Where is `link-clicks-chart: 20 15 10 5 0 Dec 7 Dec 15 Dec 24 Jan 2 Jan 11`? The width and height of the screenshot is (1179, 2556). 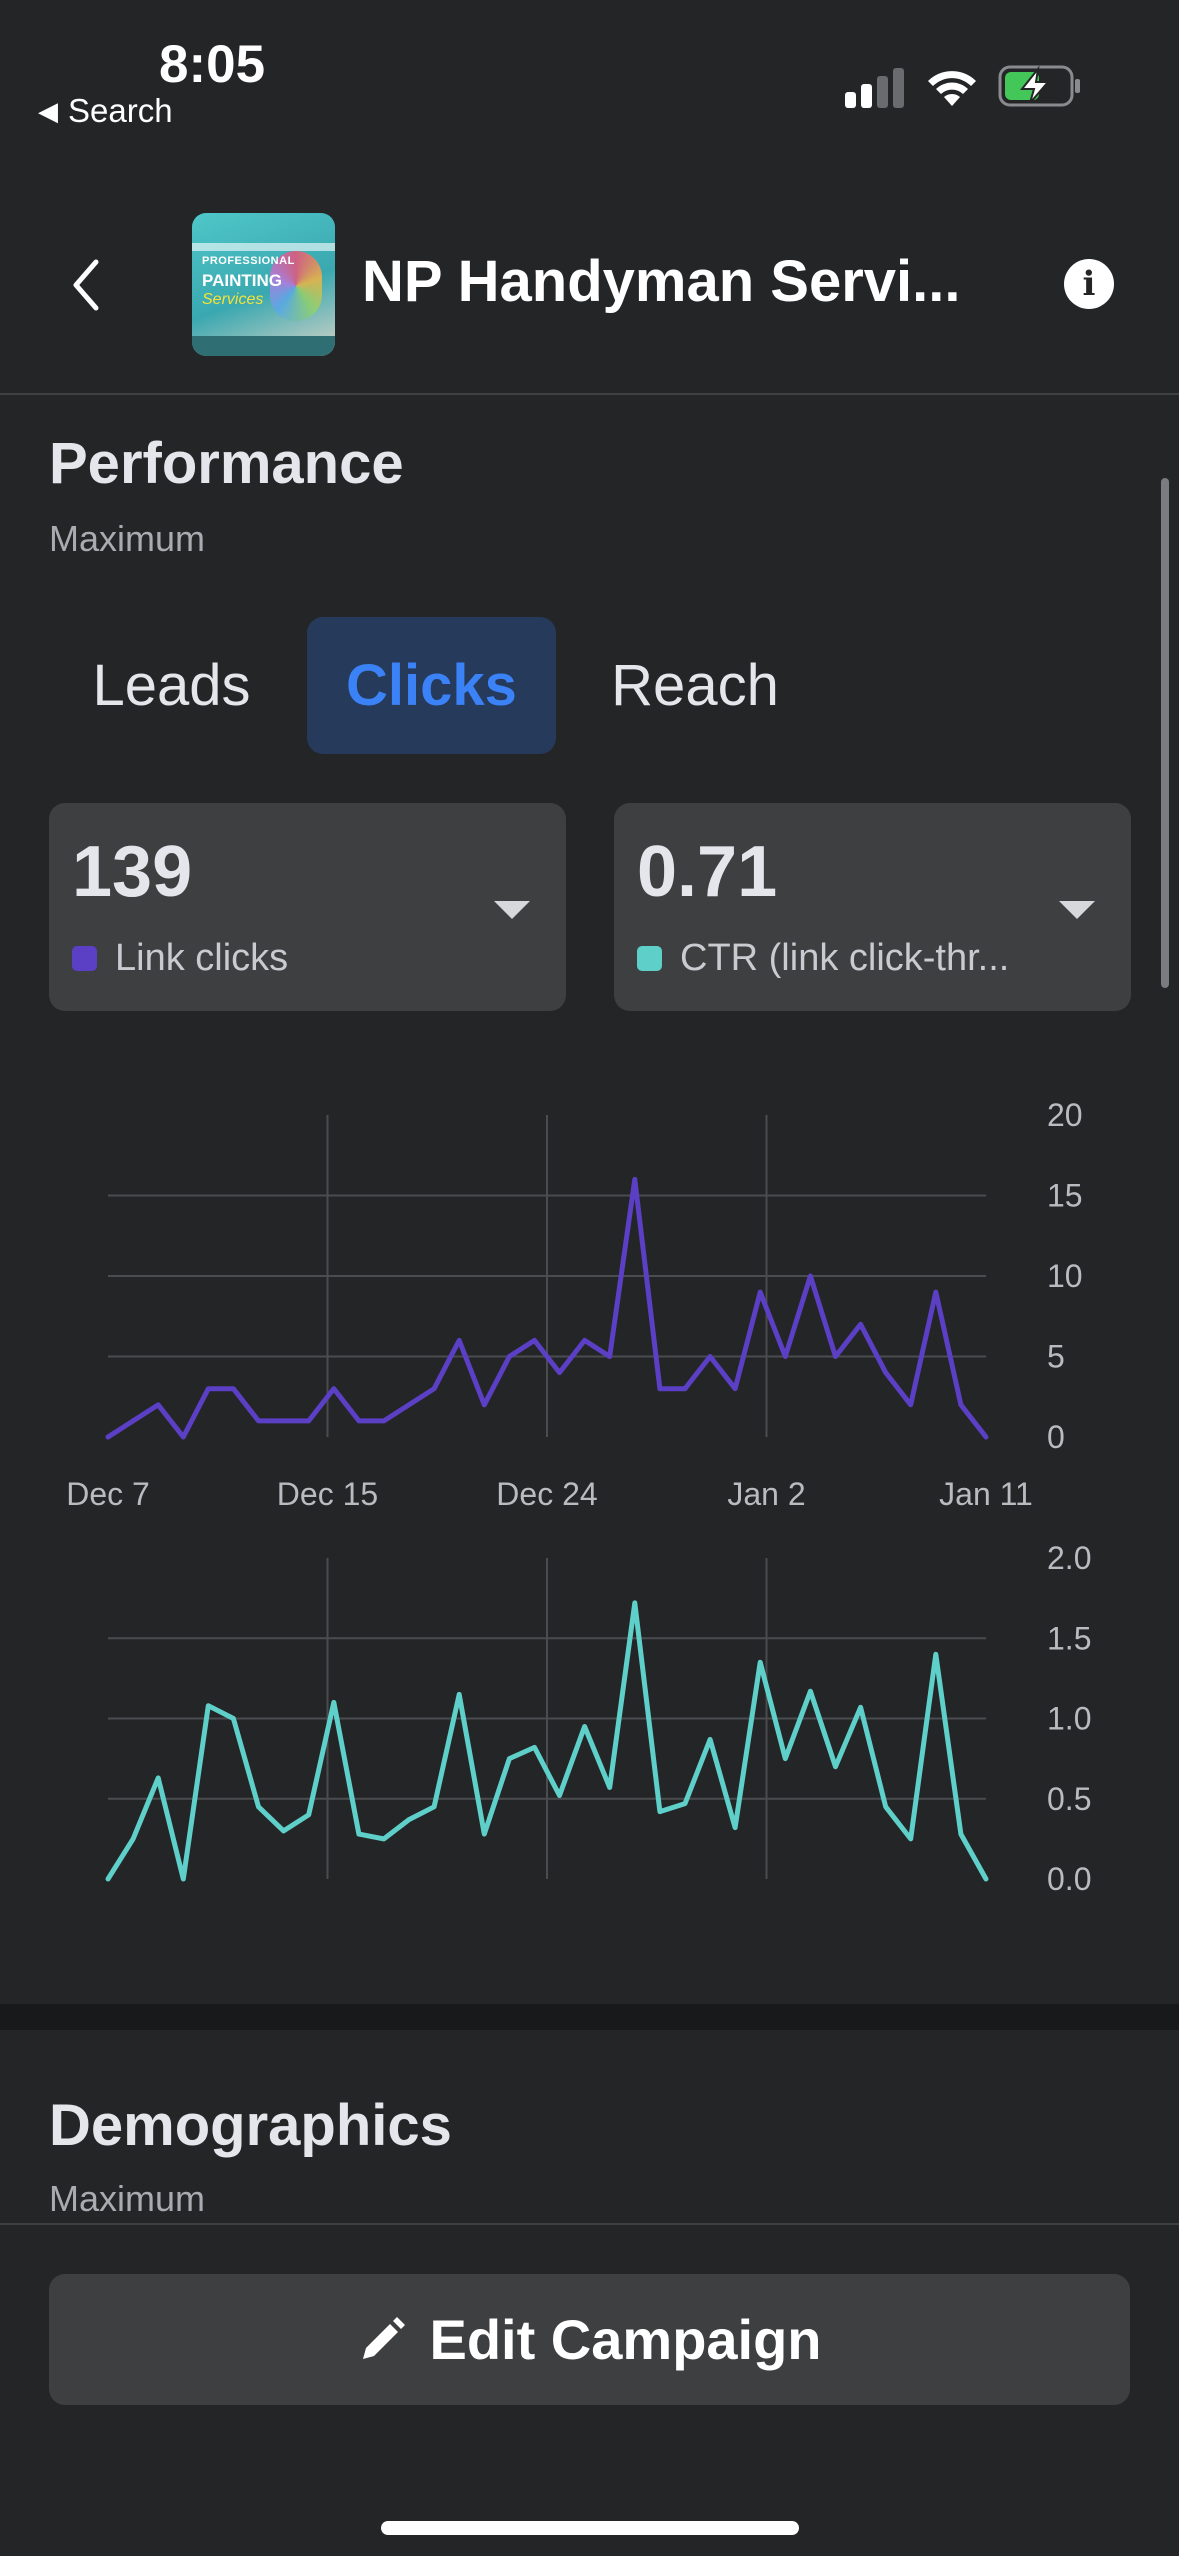 link-clicks-chart: 20 15 10 5 0 Dec 7 Dec 15 Dec 24 Jan 2 Jan 11 is located at coordinates (574, 1304).